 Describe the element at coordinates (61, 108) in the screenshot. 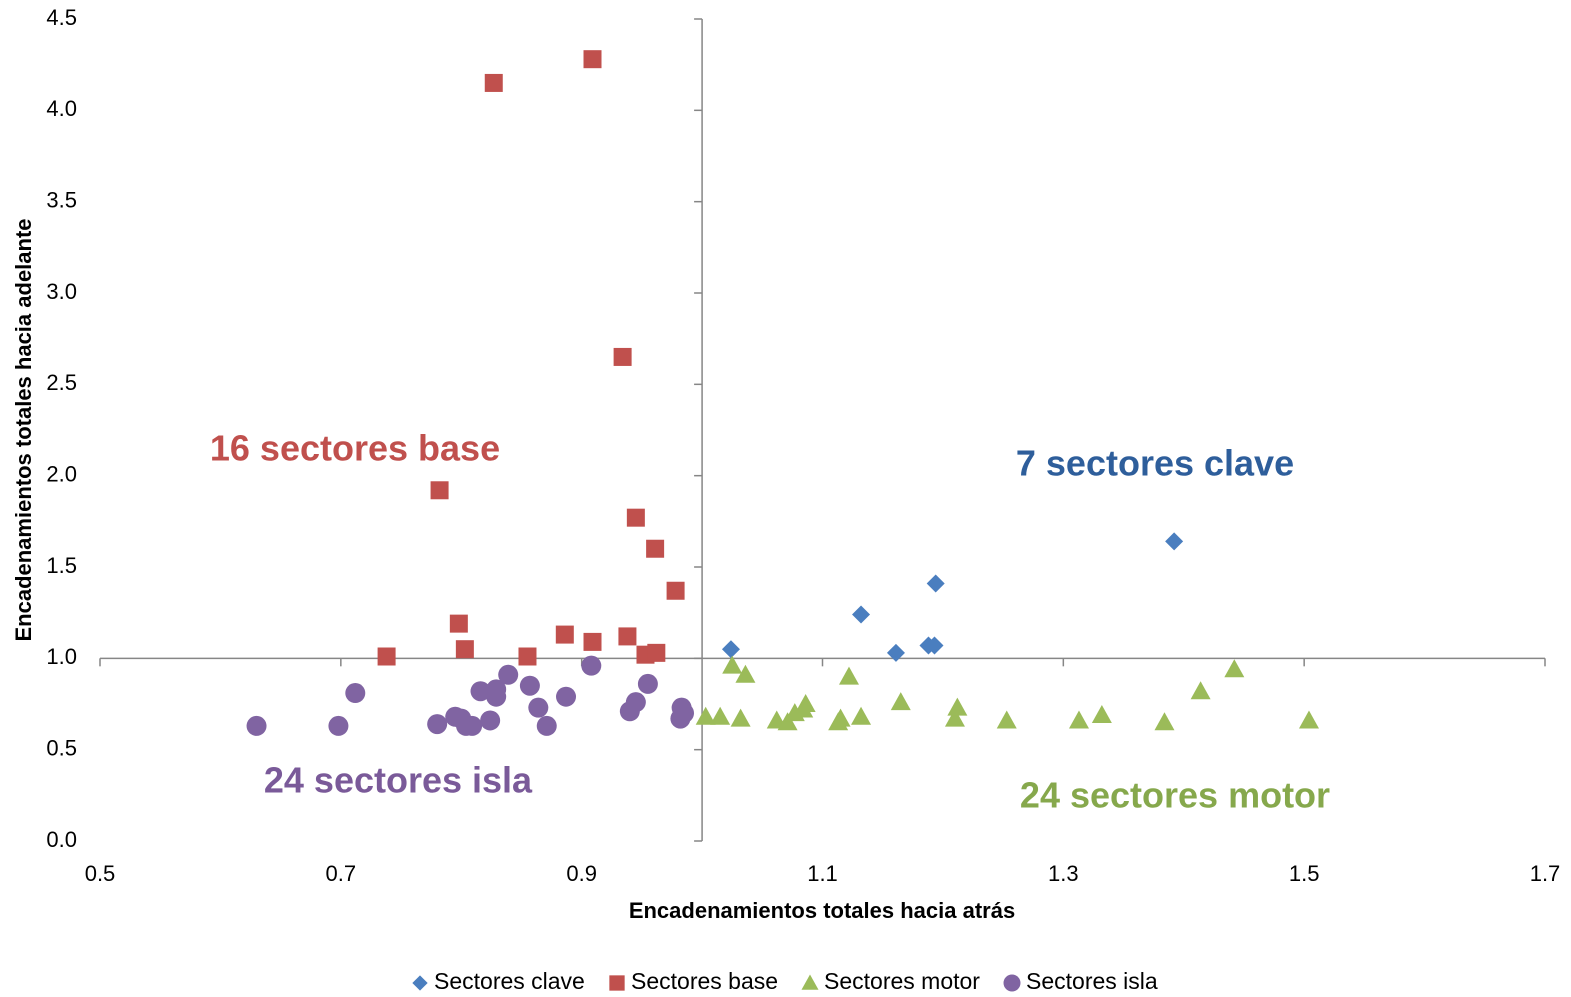

I see `y-tick-label: 4.0` at that location.